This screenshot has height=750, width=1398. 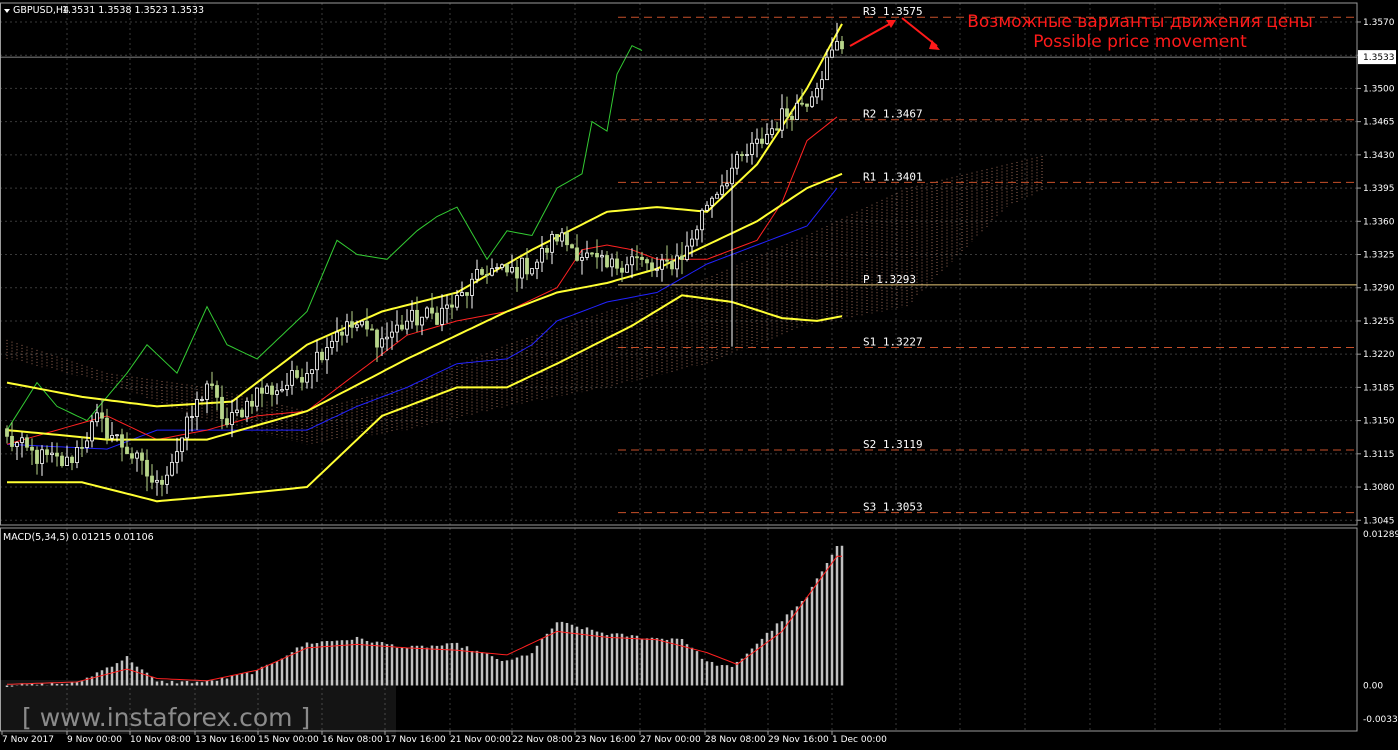 What do you see at coordinates (166, 717) in the screenshot?
I see `watermark: [ www.instaforex.com ]` at bounding box center [166, 717].